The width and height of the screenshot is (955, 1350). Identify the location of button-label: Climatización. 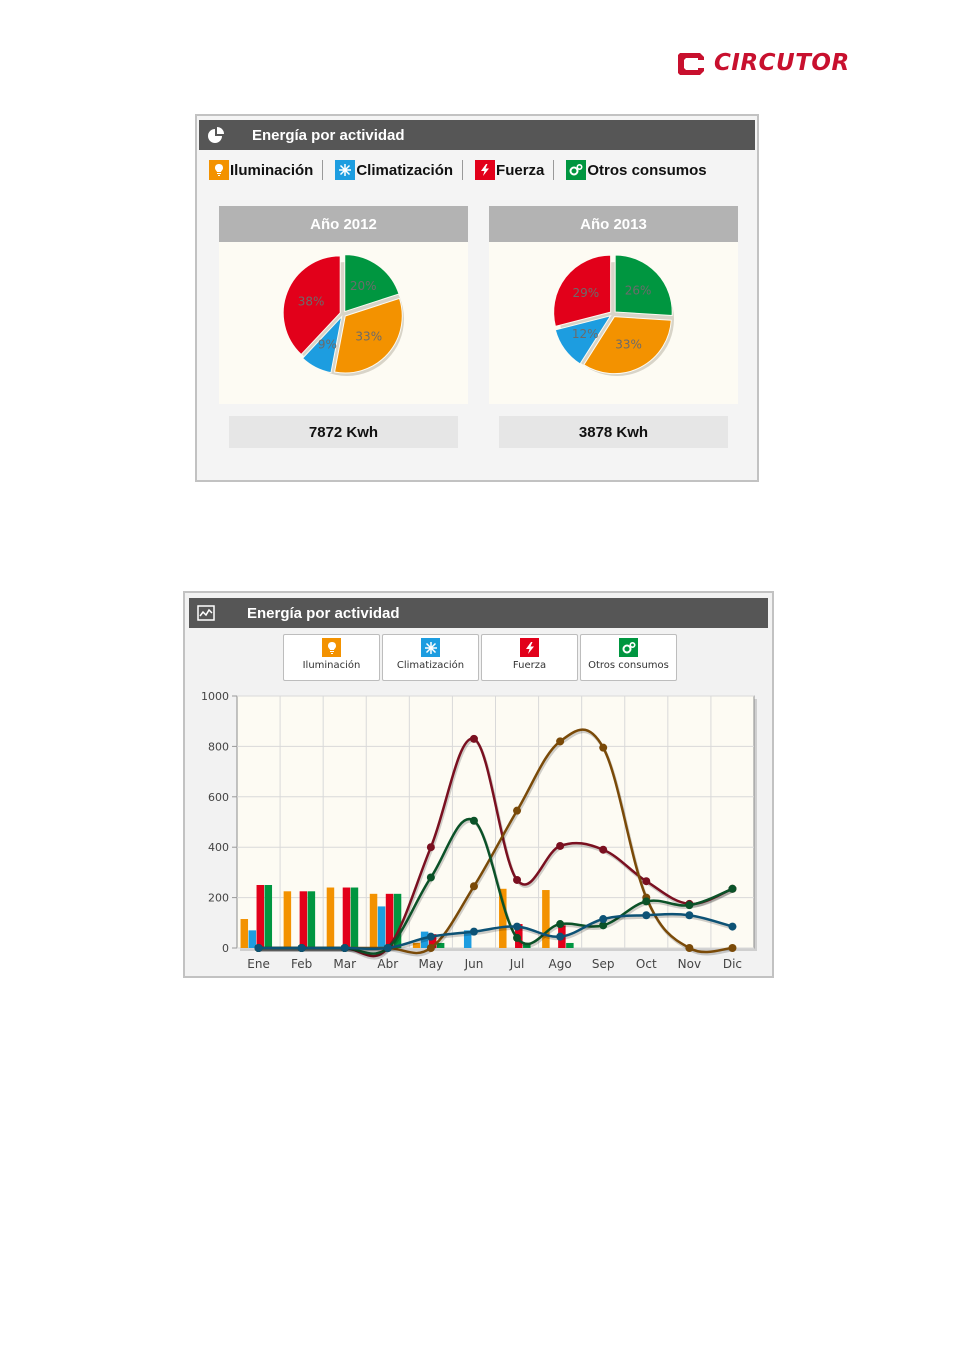
(430, 665).